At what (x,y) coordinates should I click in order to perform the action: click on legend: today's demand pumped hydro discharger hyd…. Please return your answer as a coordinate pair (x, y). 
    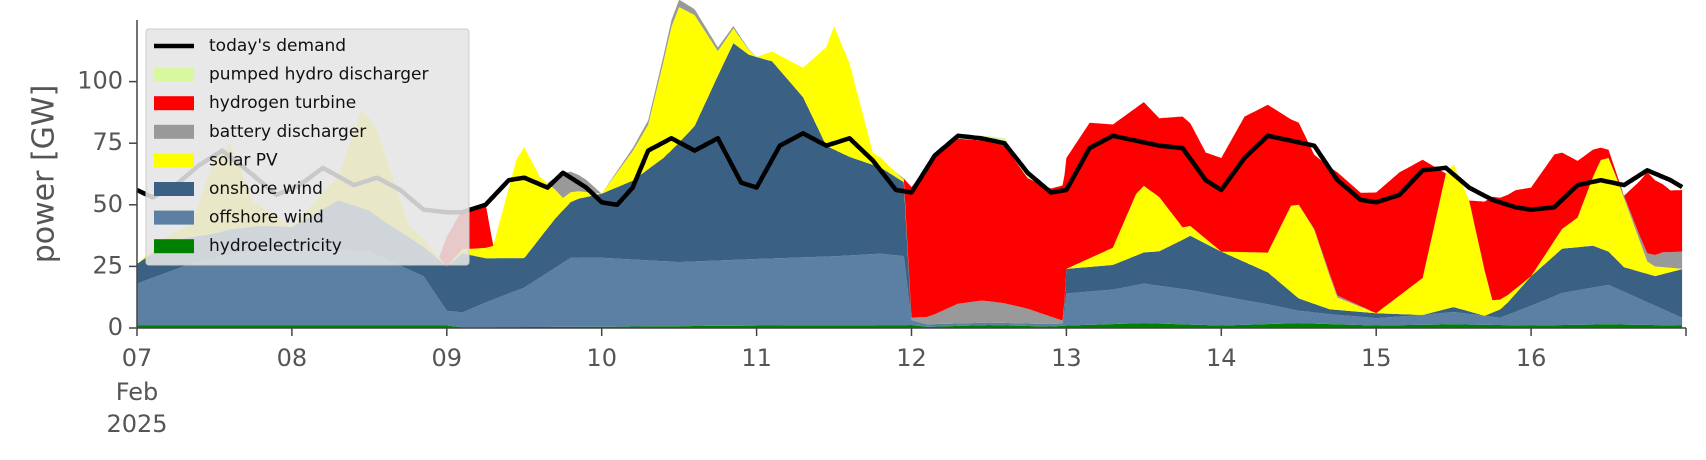
    Looking at the image, I should click on (307, 147).